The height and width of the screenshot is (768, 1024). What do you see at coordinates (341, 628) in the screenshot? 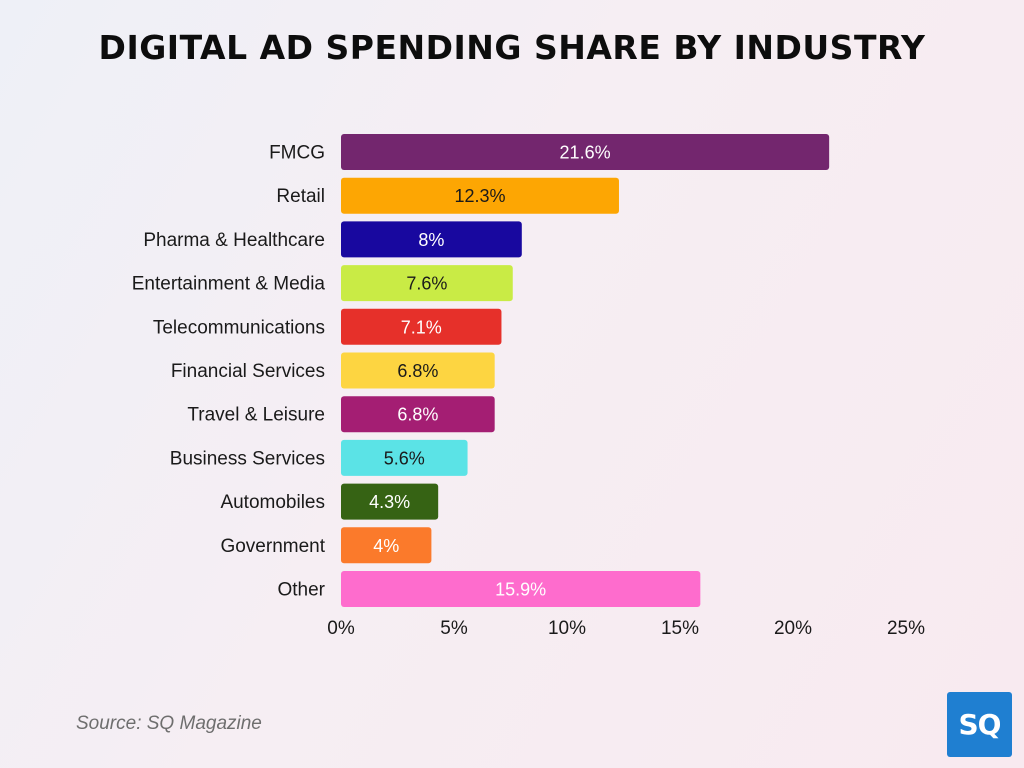
I see `x-tick-label: 0%` at bounding box center [341, 628].